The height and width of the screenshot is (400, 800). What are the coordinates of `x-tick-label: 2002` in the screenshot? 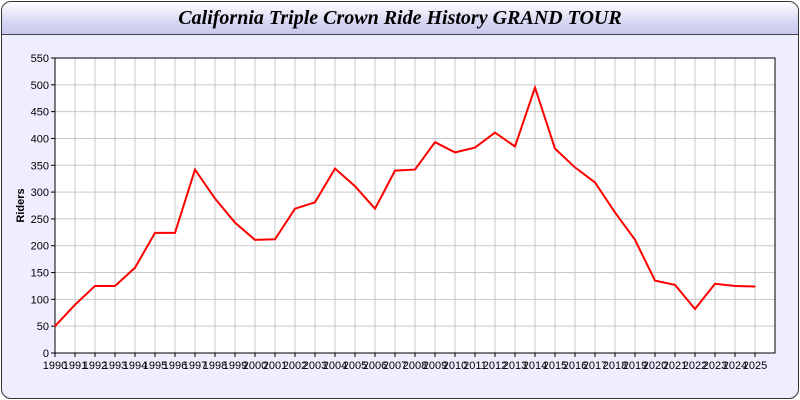 It's located at (295, 366).